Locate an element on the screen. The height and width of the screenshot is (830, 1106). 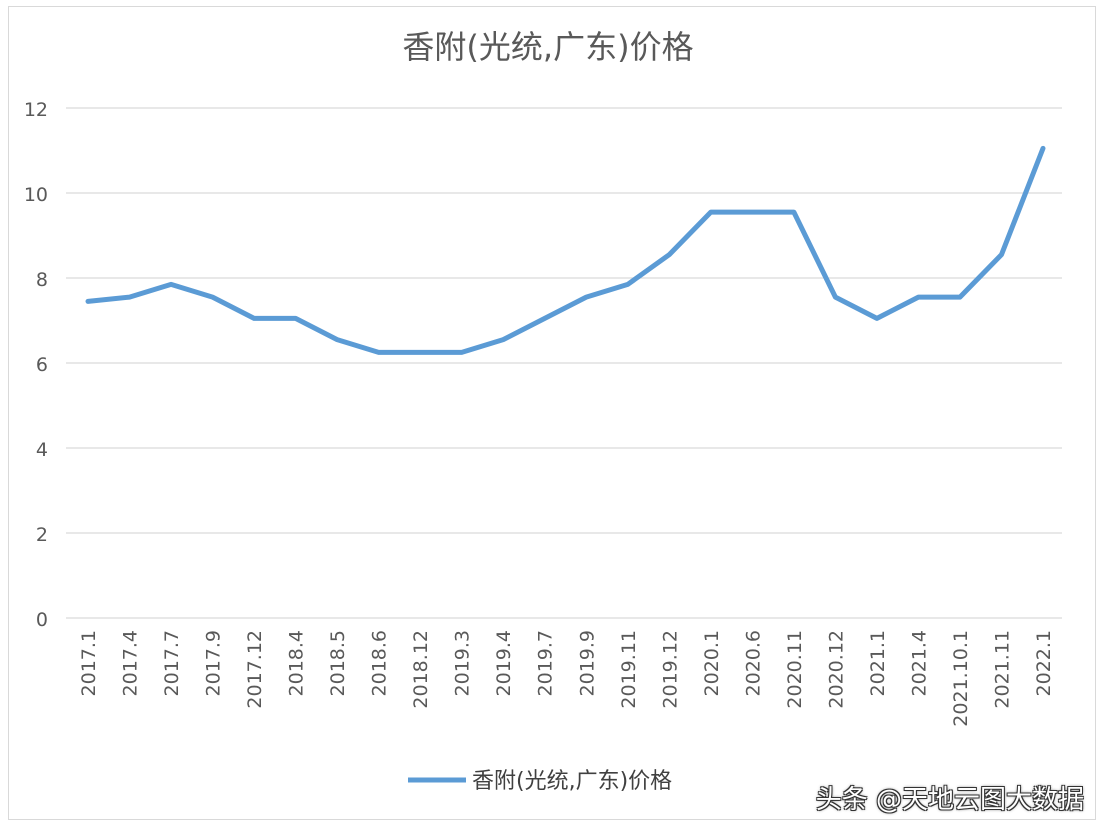
x-tick-label: 2017.12 is located at coordinates (255, 669).